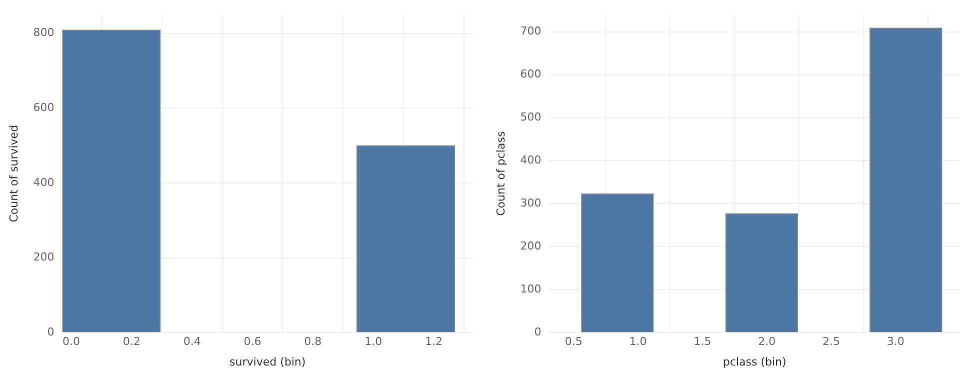 Image resolution: width=975 pixels, height=377 pixels. Describe the element at coordinates (268, 361) in the screenshot. I see `x-axis-title: survived (bin)` at that location.